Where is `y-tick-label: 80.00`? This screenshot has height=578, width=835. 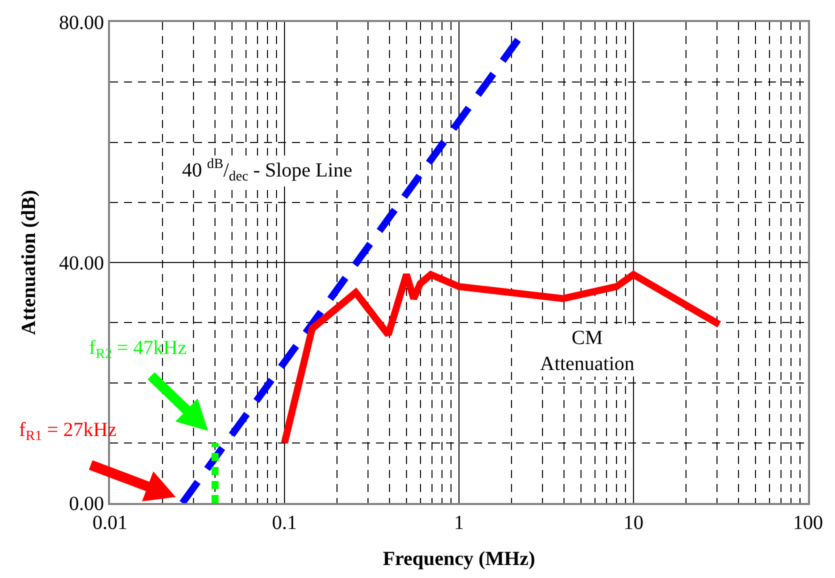 y-tick-label: 80.00 is located at coordinates (81, 23).